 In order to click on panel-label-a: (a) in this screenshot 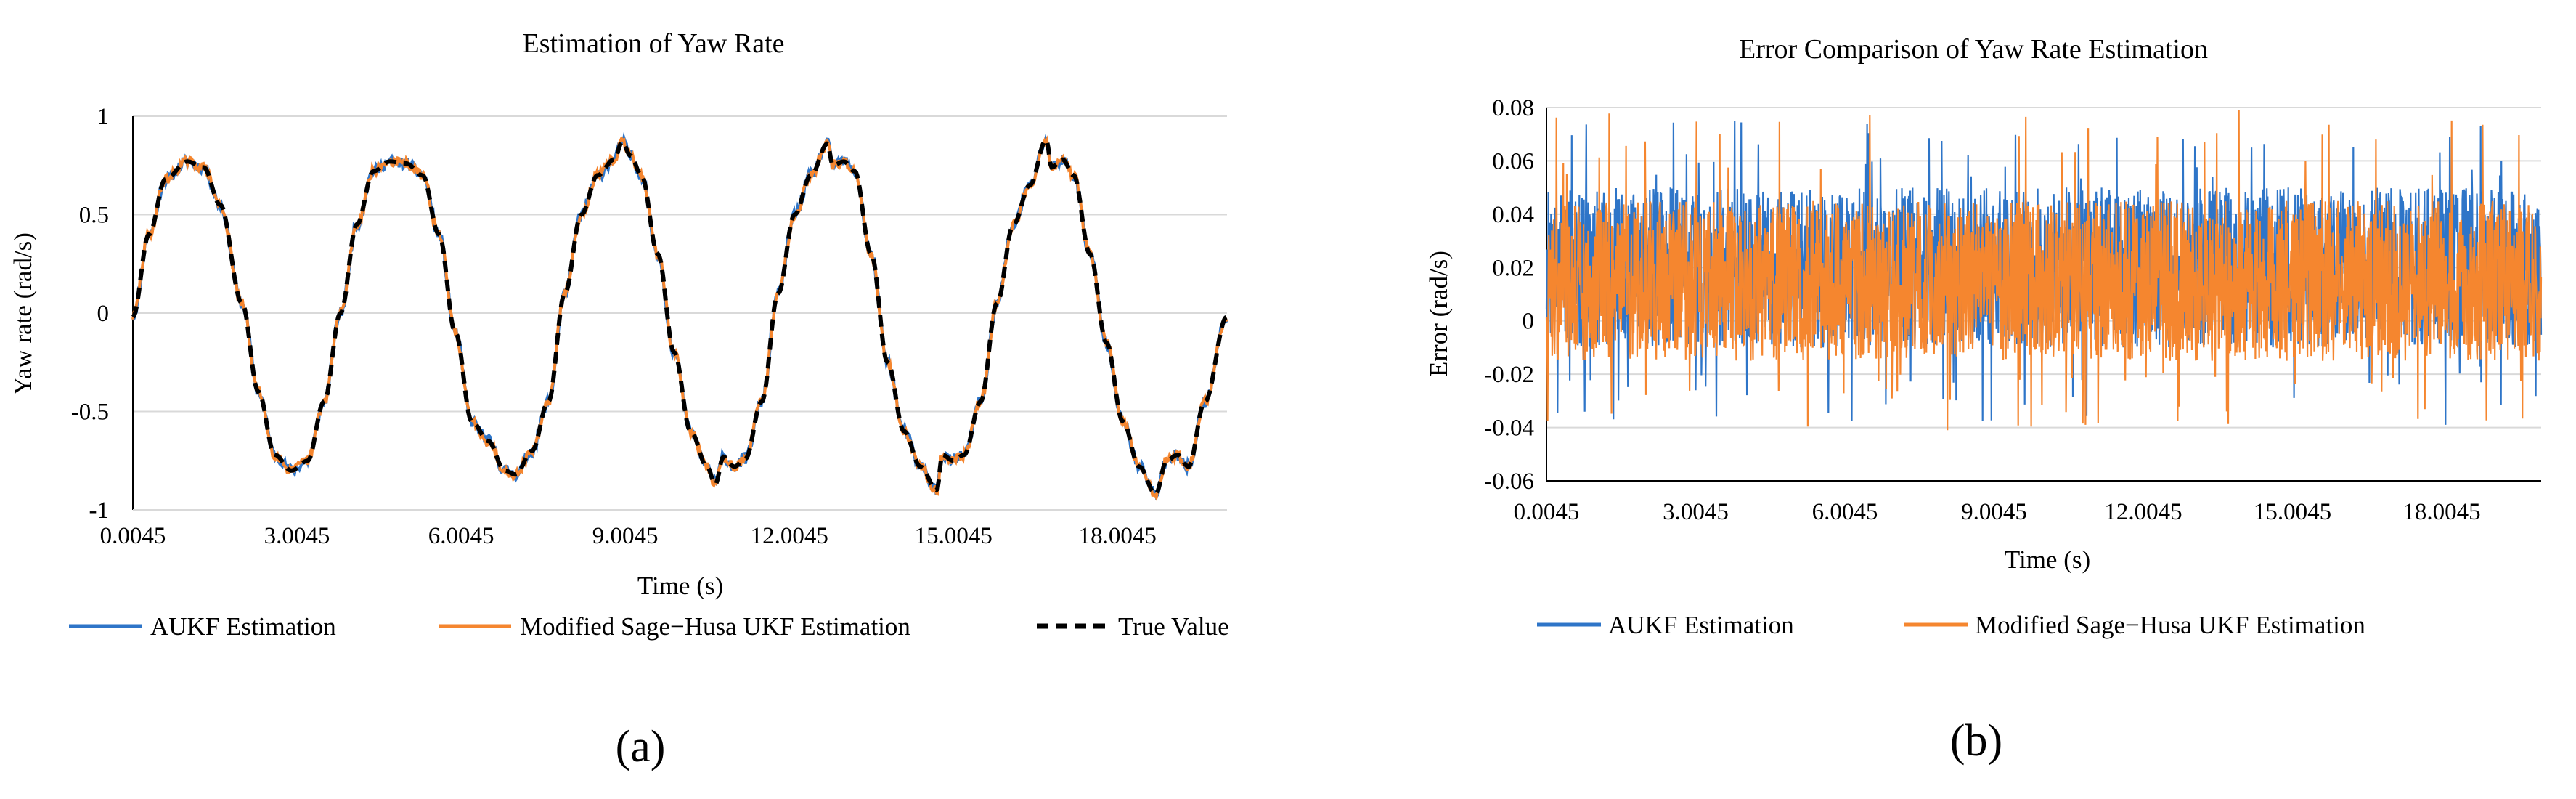, I will do `click(641, 746)`.